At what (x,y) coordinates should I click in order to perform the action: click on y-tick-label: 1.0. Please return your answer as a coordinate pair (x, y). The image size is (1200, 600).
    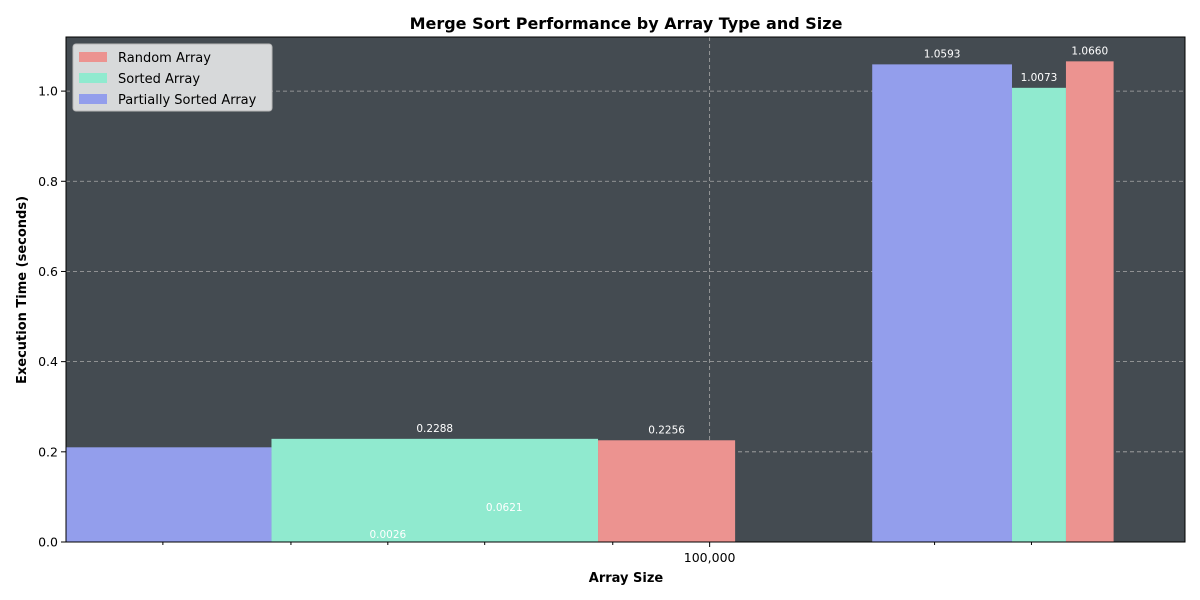
    Looking at the image, I should click on (48, 91).